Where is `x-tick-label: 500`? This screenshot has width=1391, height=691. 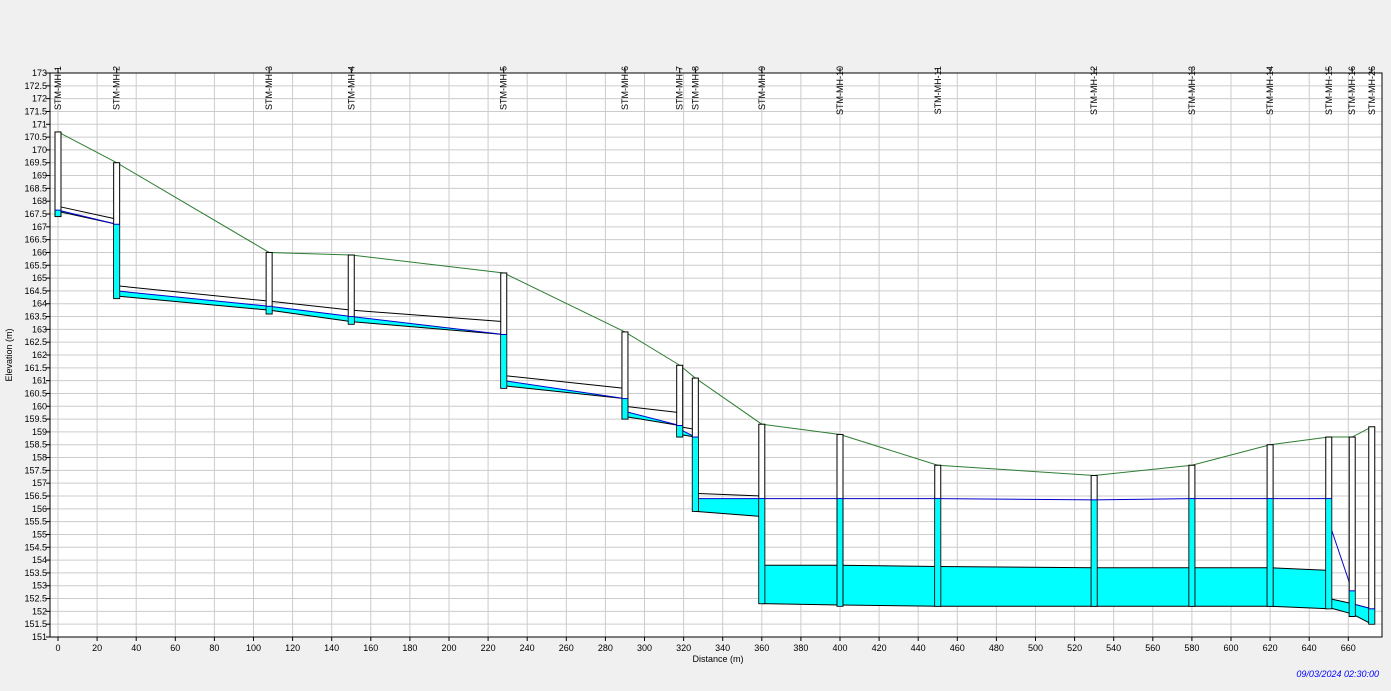
x-tick-label: 500 is located at coordinates (1035, 648).